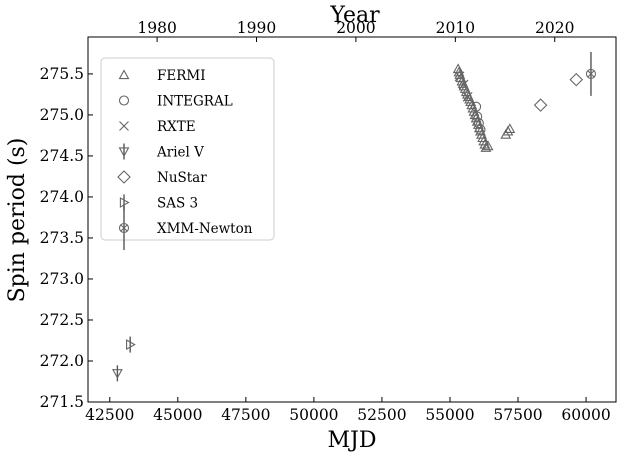  I want to click on series-ariel-v, so click(117, 373).